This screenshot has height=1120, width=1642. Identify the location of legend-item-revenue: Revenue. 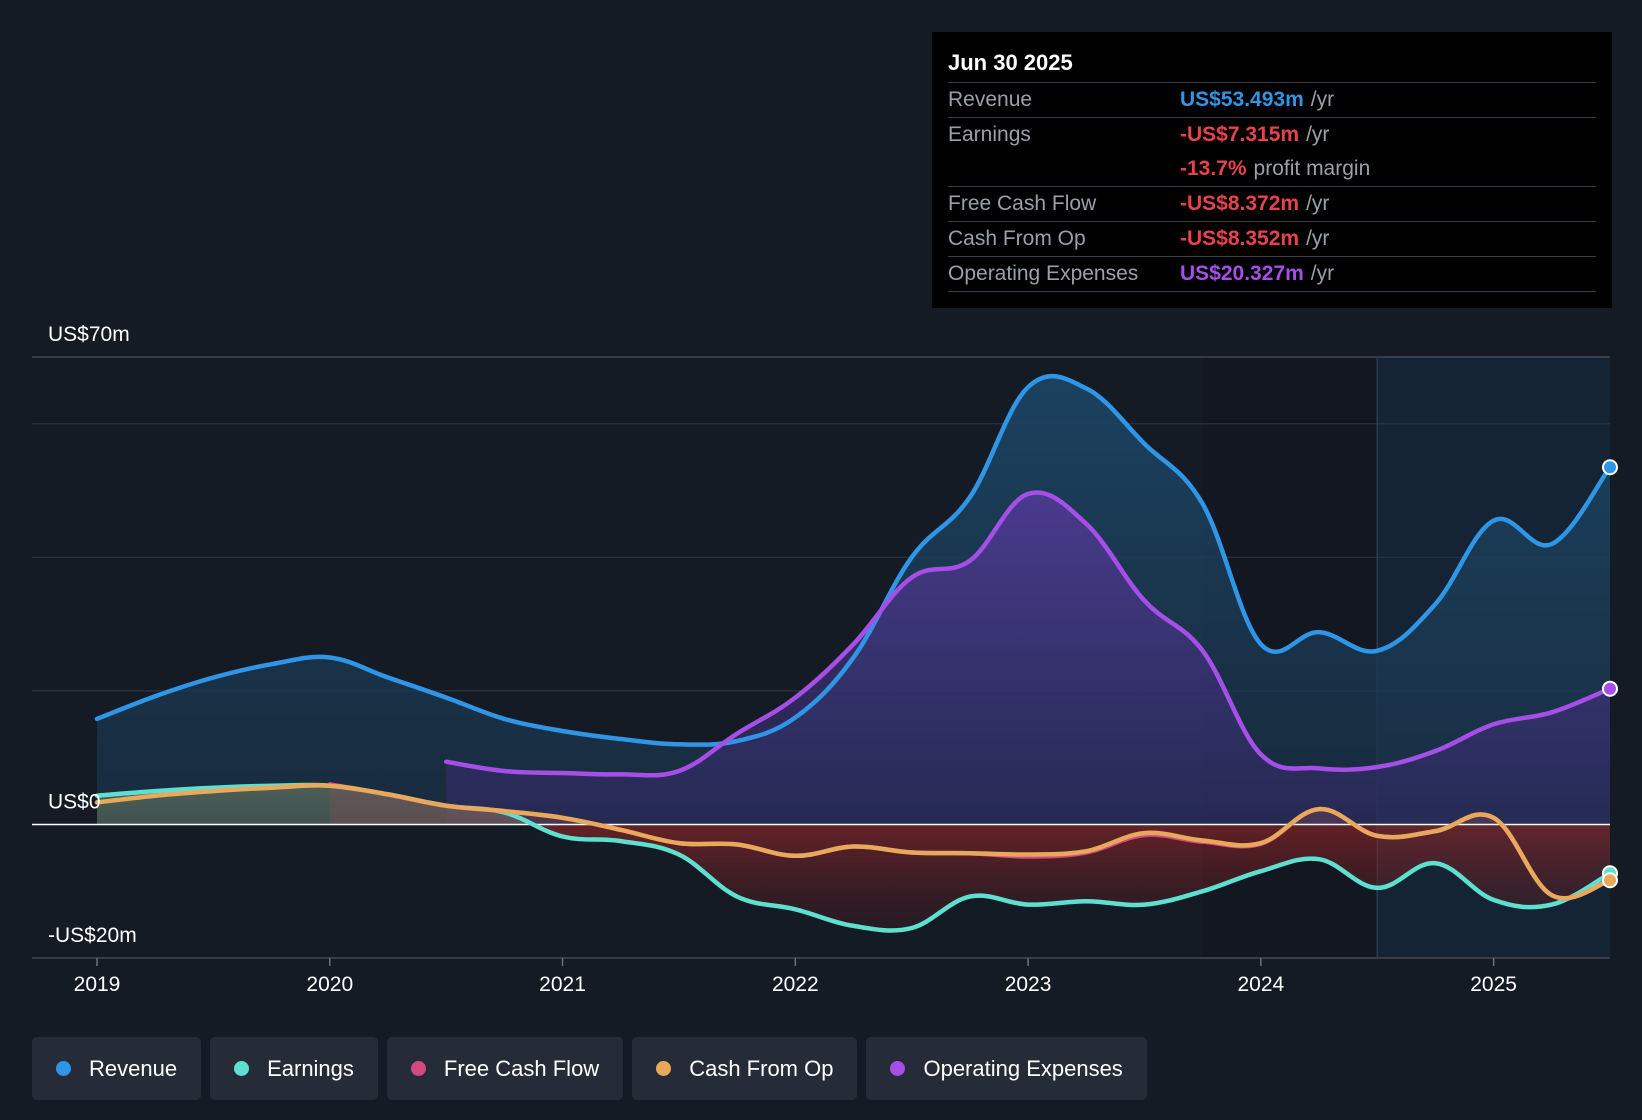
(117, 1068).